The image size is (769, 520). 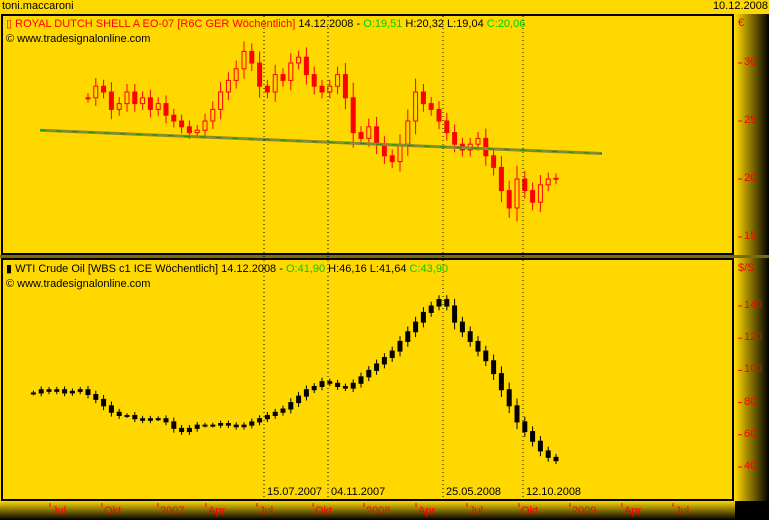 What do you see at coordinates (172, 511) in the screenshot?
I see `x-tick-label: 2007` at bounding box center [172, 511].